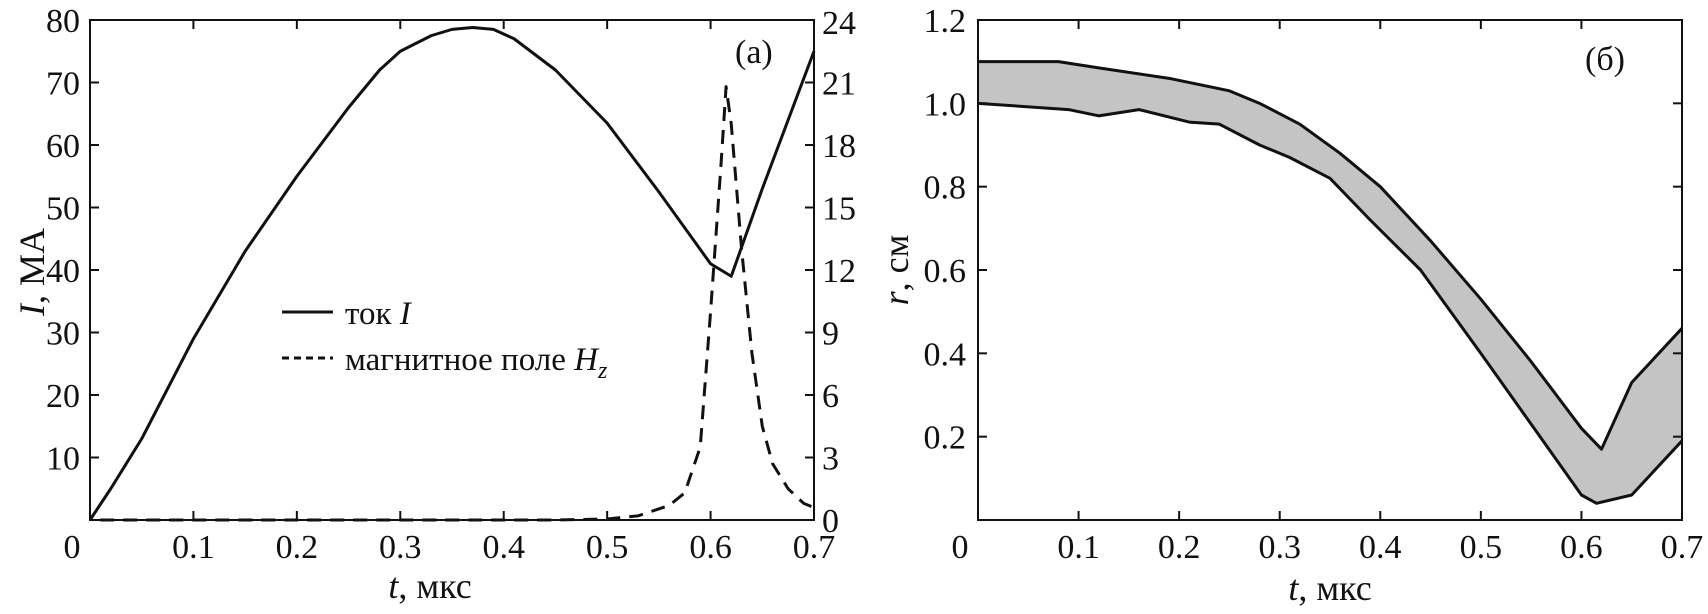 The width and height of the screenshot is (1708, 614). I want to click on panel-b-y-tick-label: 1.0, so click(945, 104).